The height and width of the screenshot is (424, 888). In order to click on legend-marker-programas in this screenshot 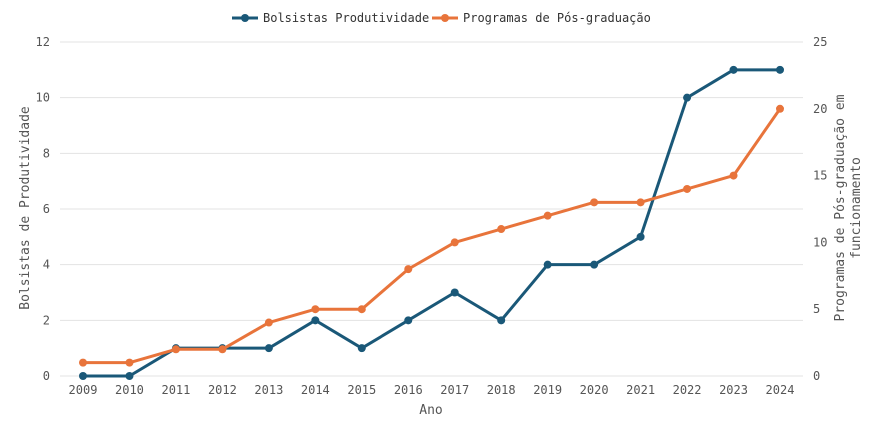, I will do `click(445, 18)`.